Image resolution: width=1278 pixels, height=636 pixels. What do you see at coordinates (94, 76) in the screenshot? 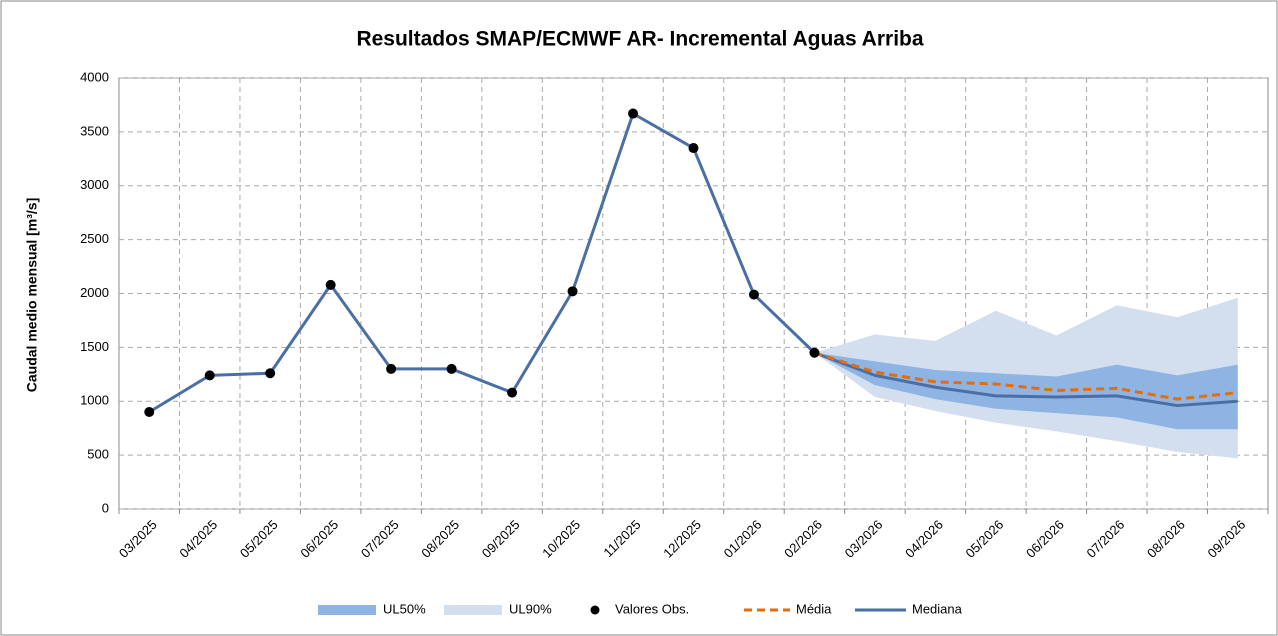
I see `y-tick-label: 4000` at bounding box center [94, 76].